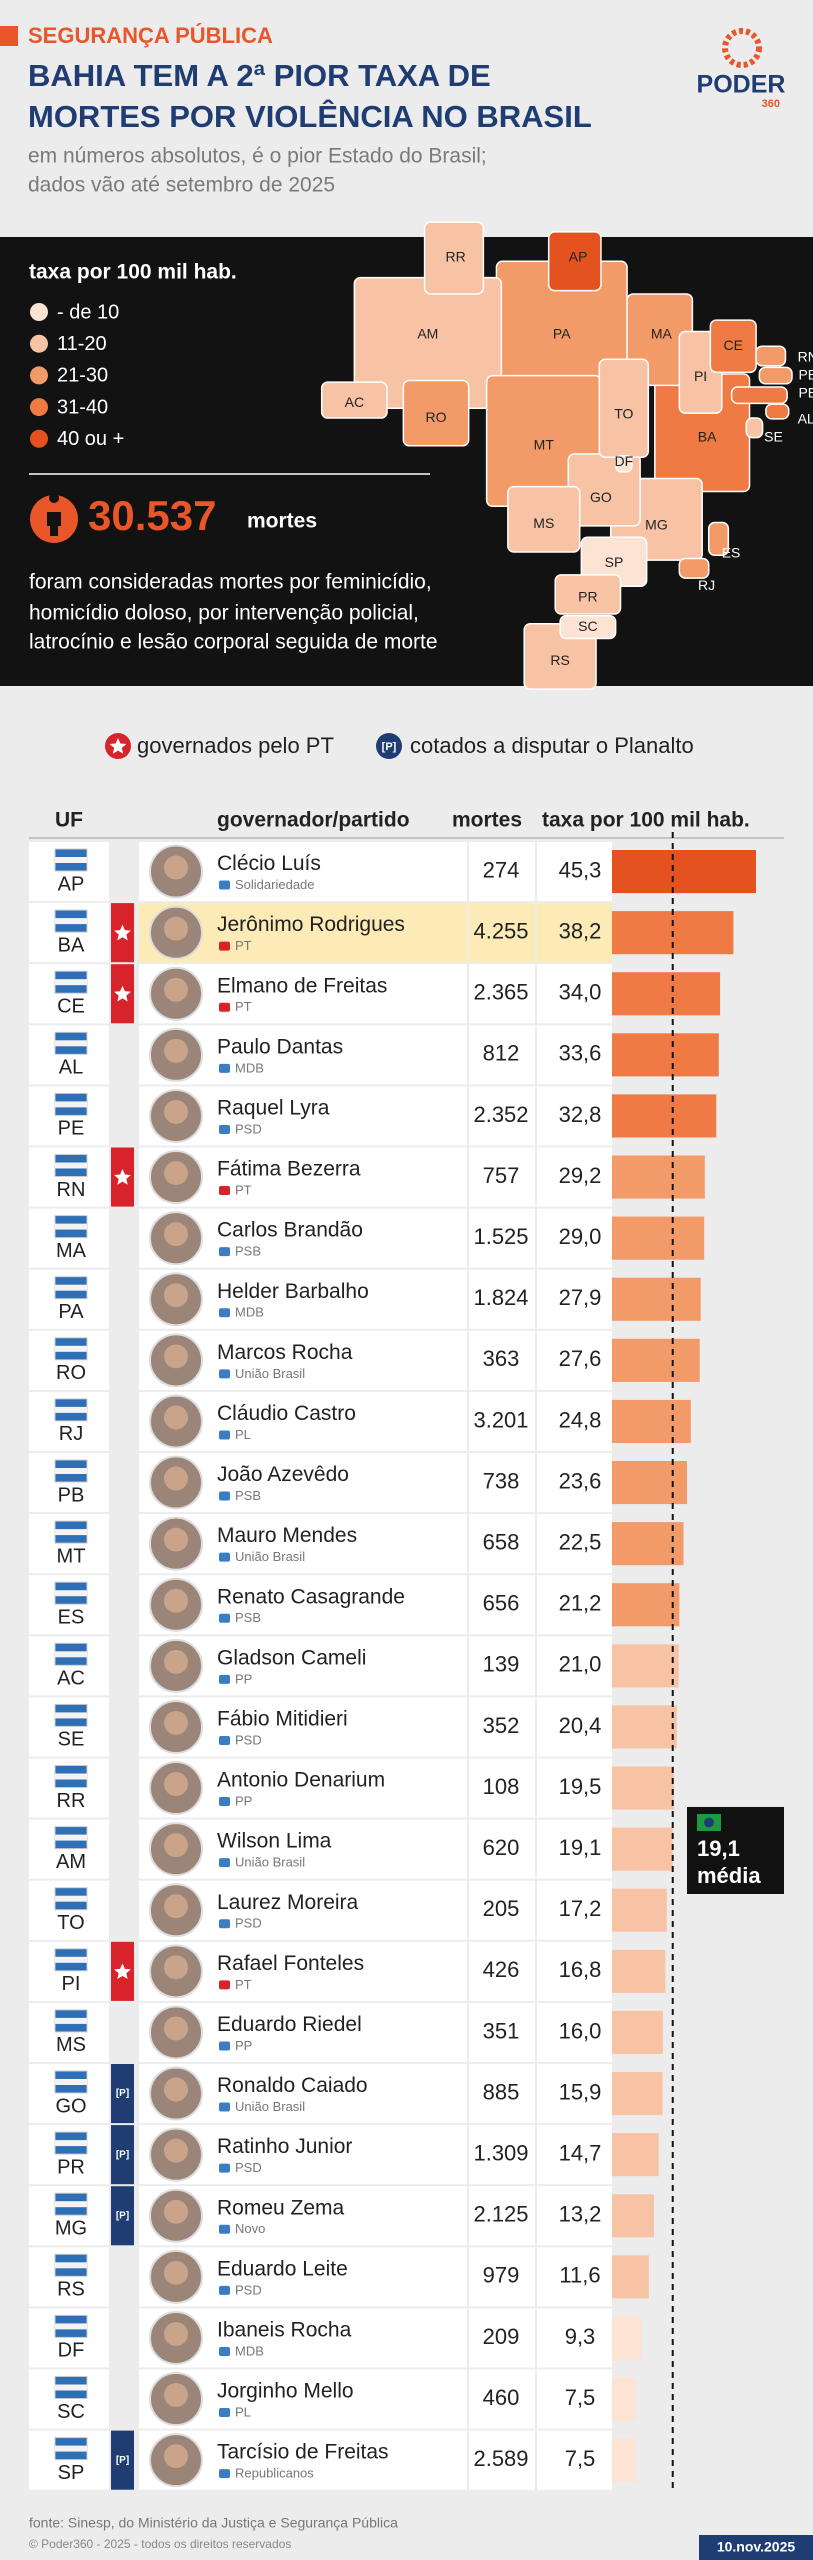  I want to click on governor: Rafael Fonteles, so click(290, 1963).